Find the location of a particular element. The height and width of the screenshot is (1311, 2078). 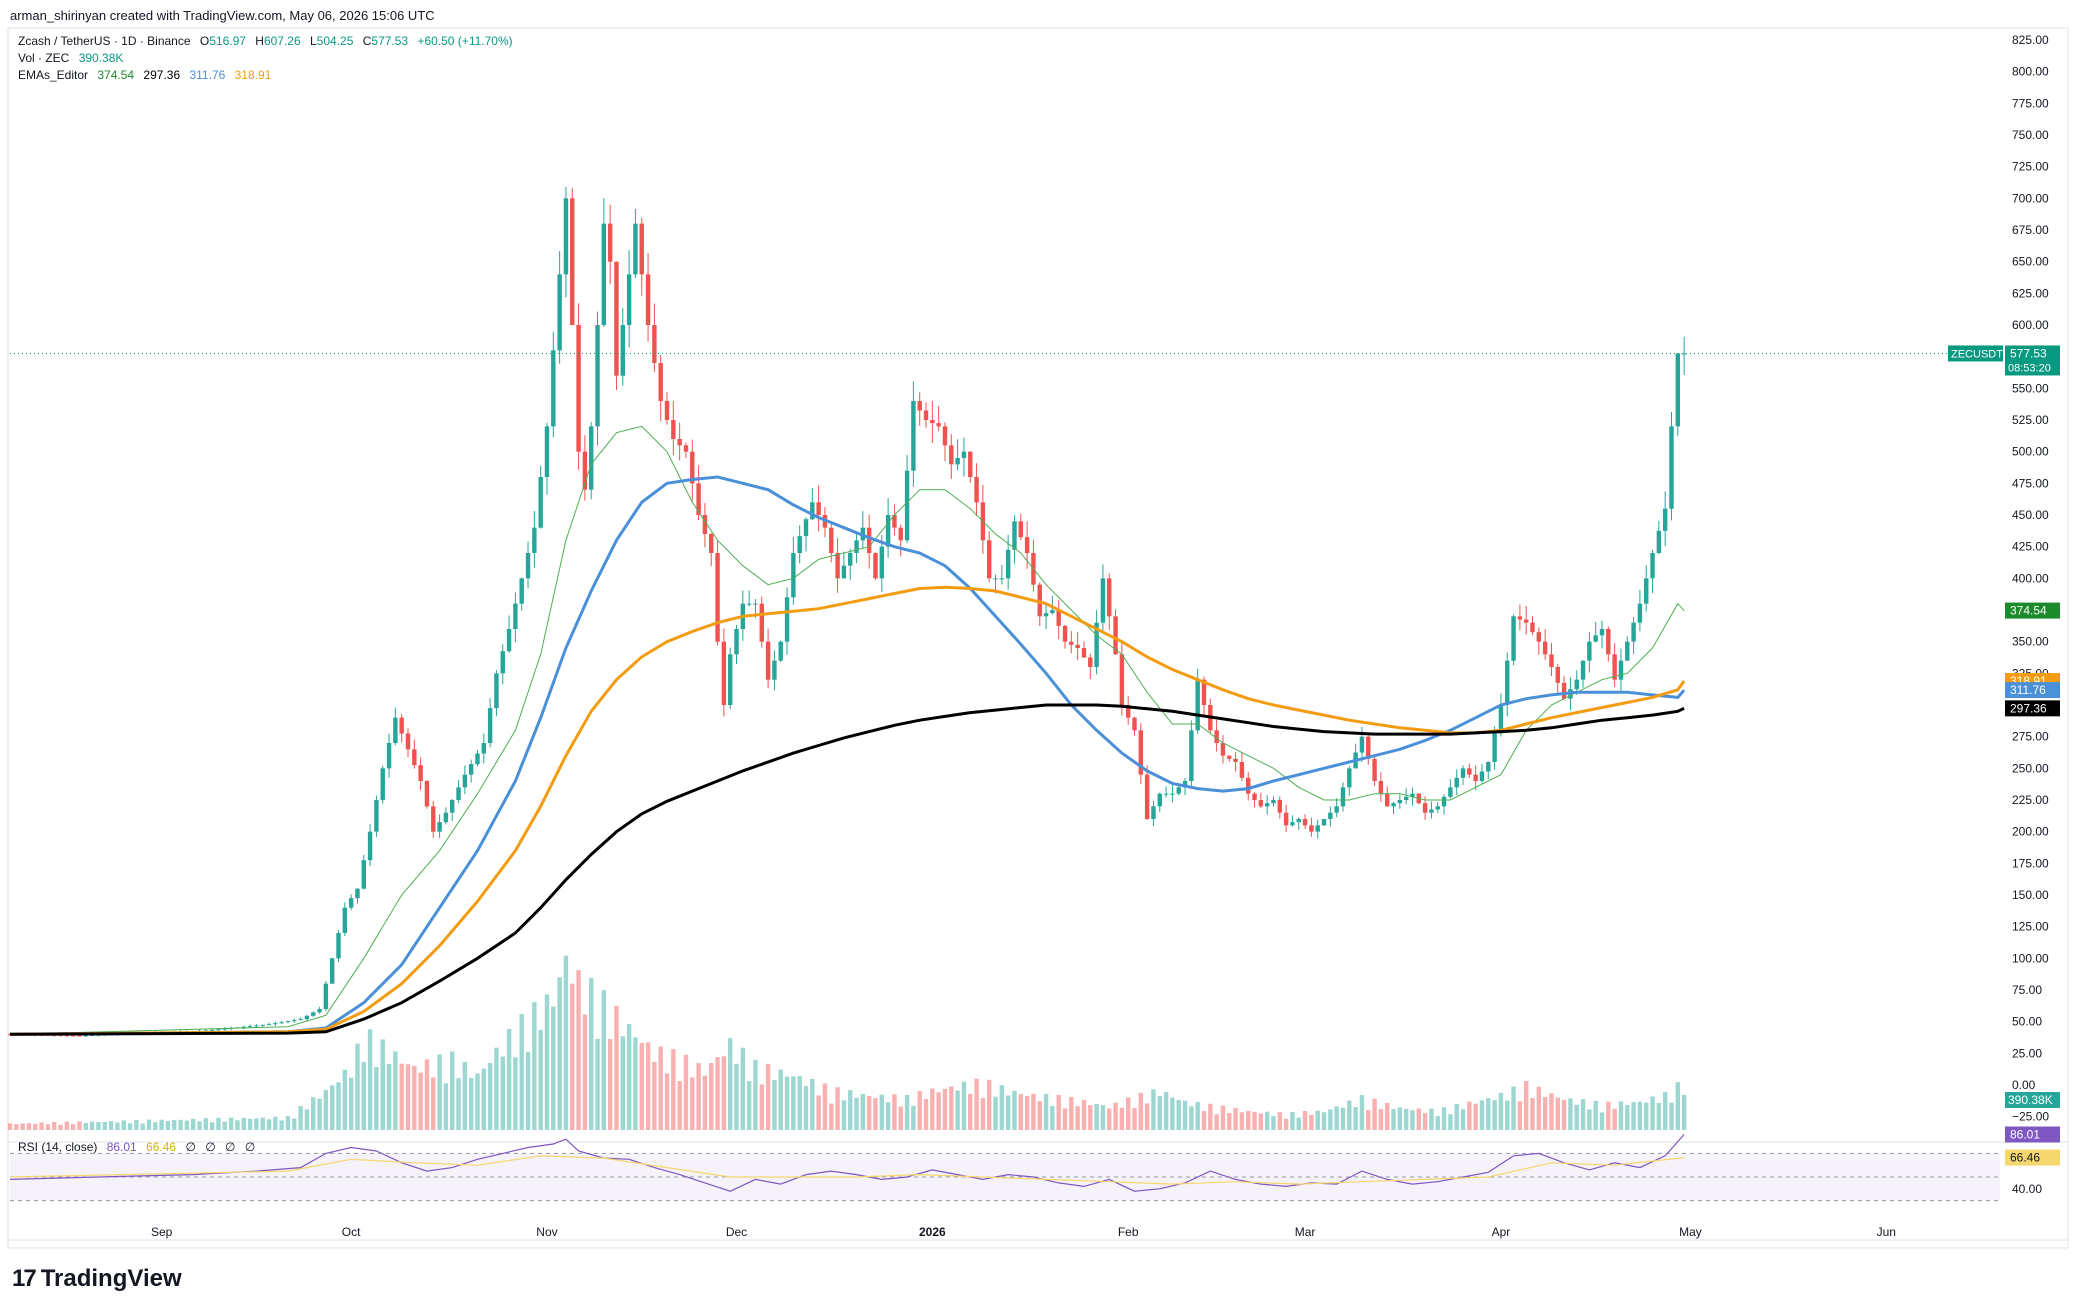

price-badge-countdown: 08:53:20 is located at coordinates (2029, 368).